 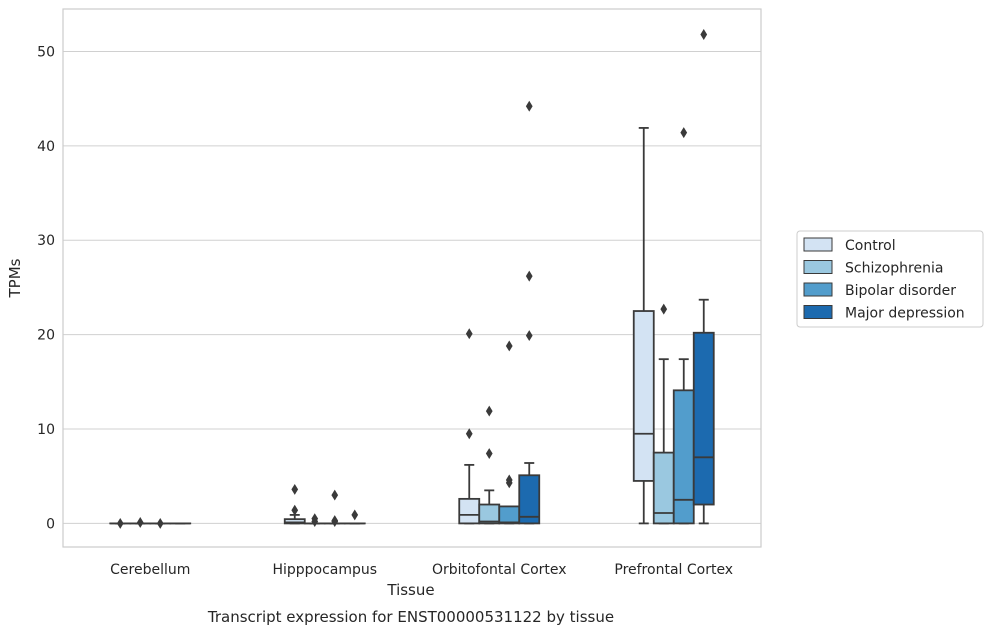 What do you see at coordinates (150, 570) in the screenshot?
I see `x-tick-label: Cerebellum` at bounding box center [150, 570].